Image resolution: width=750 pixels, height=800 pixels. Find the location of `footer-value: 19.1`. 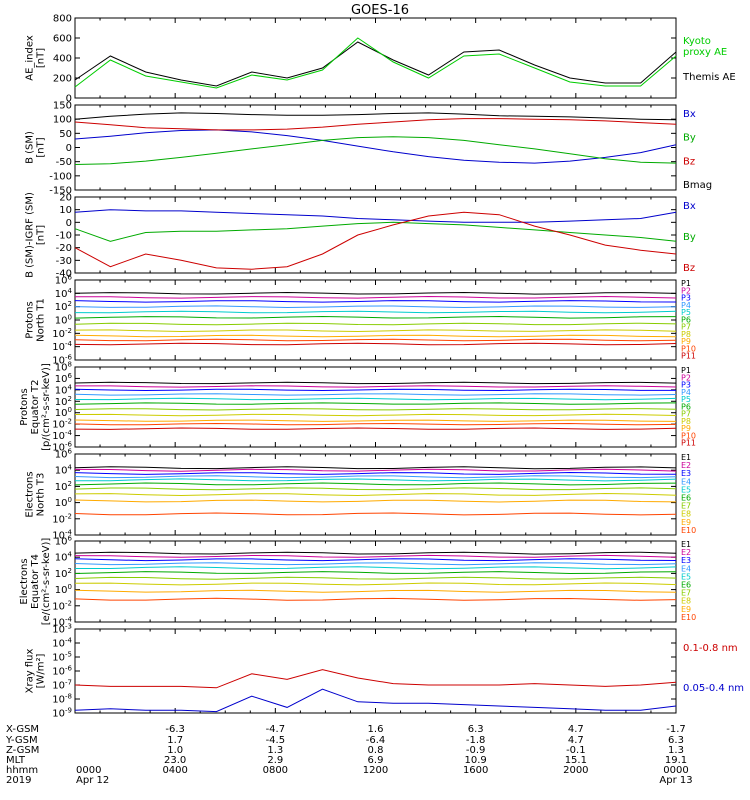

footer-value: 19.1 is located at coordinates (676, 760).